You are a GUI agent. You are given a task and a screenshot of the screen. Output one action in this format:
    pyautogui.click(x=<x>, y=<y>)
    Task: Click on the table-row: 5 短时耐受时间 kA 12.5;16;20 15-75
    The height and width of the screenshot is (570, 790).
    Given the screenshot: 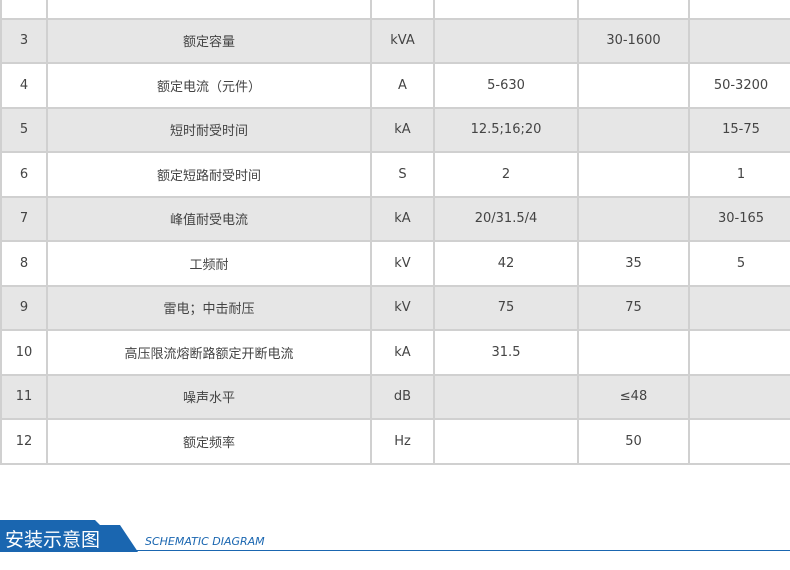 What is the action you would take?
    pyautogui.click(x=395, y=129)
    